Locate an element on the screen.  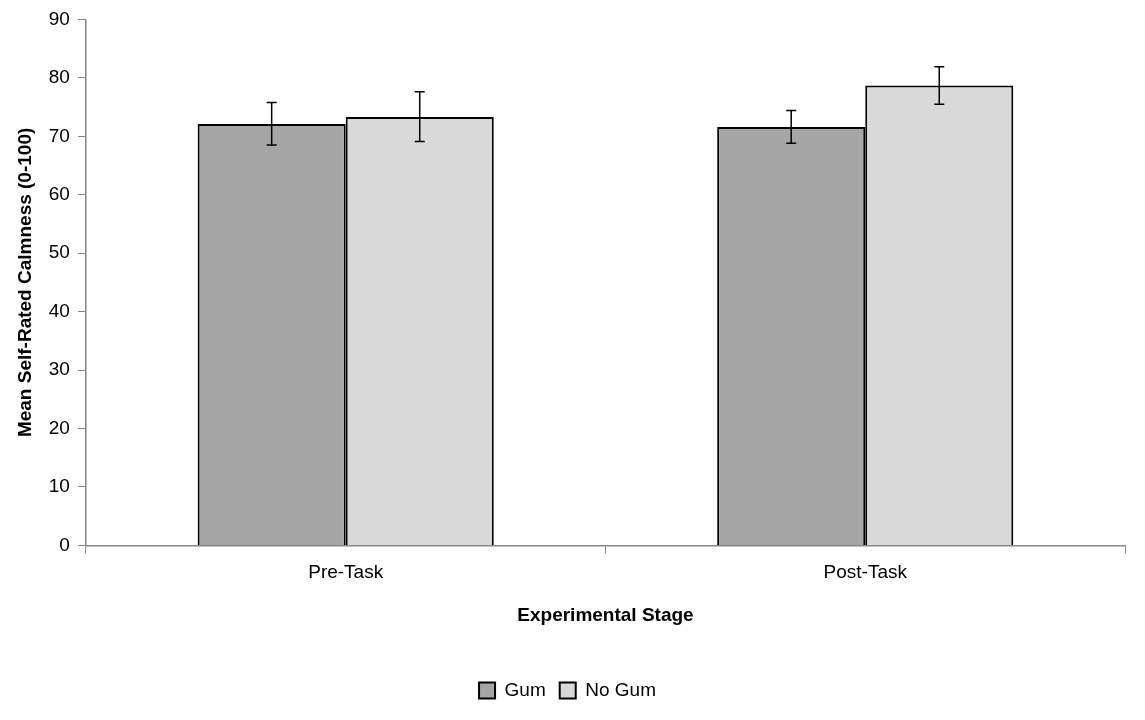
y-tick-label: 0 is located at coordinates (64, 544).